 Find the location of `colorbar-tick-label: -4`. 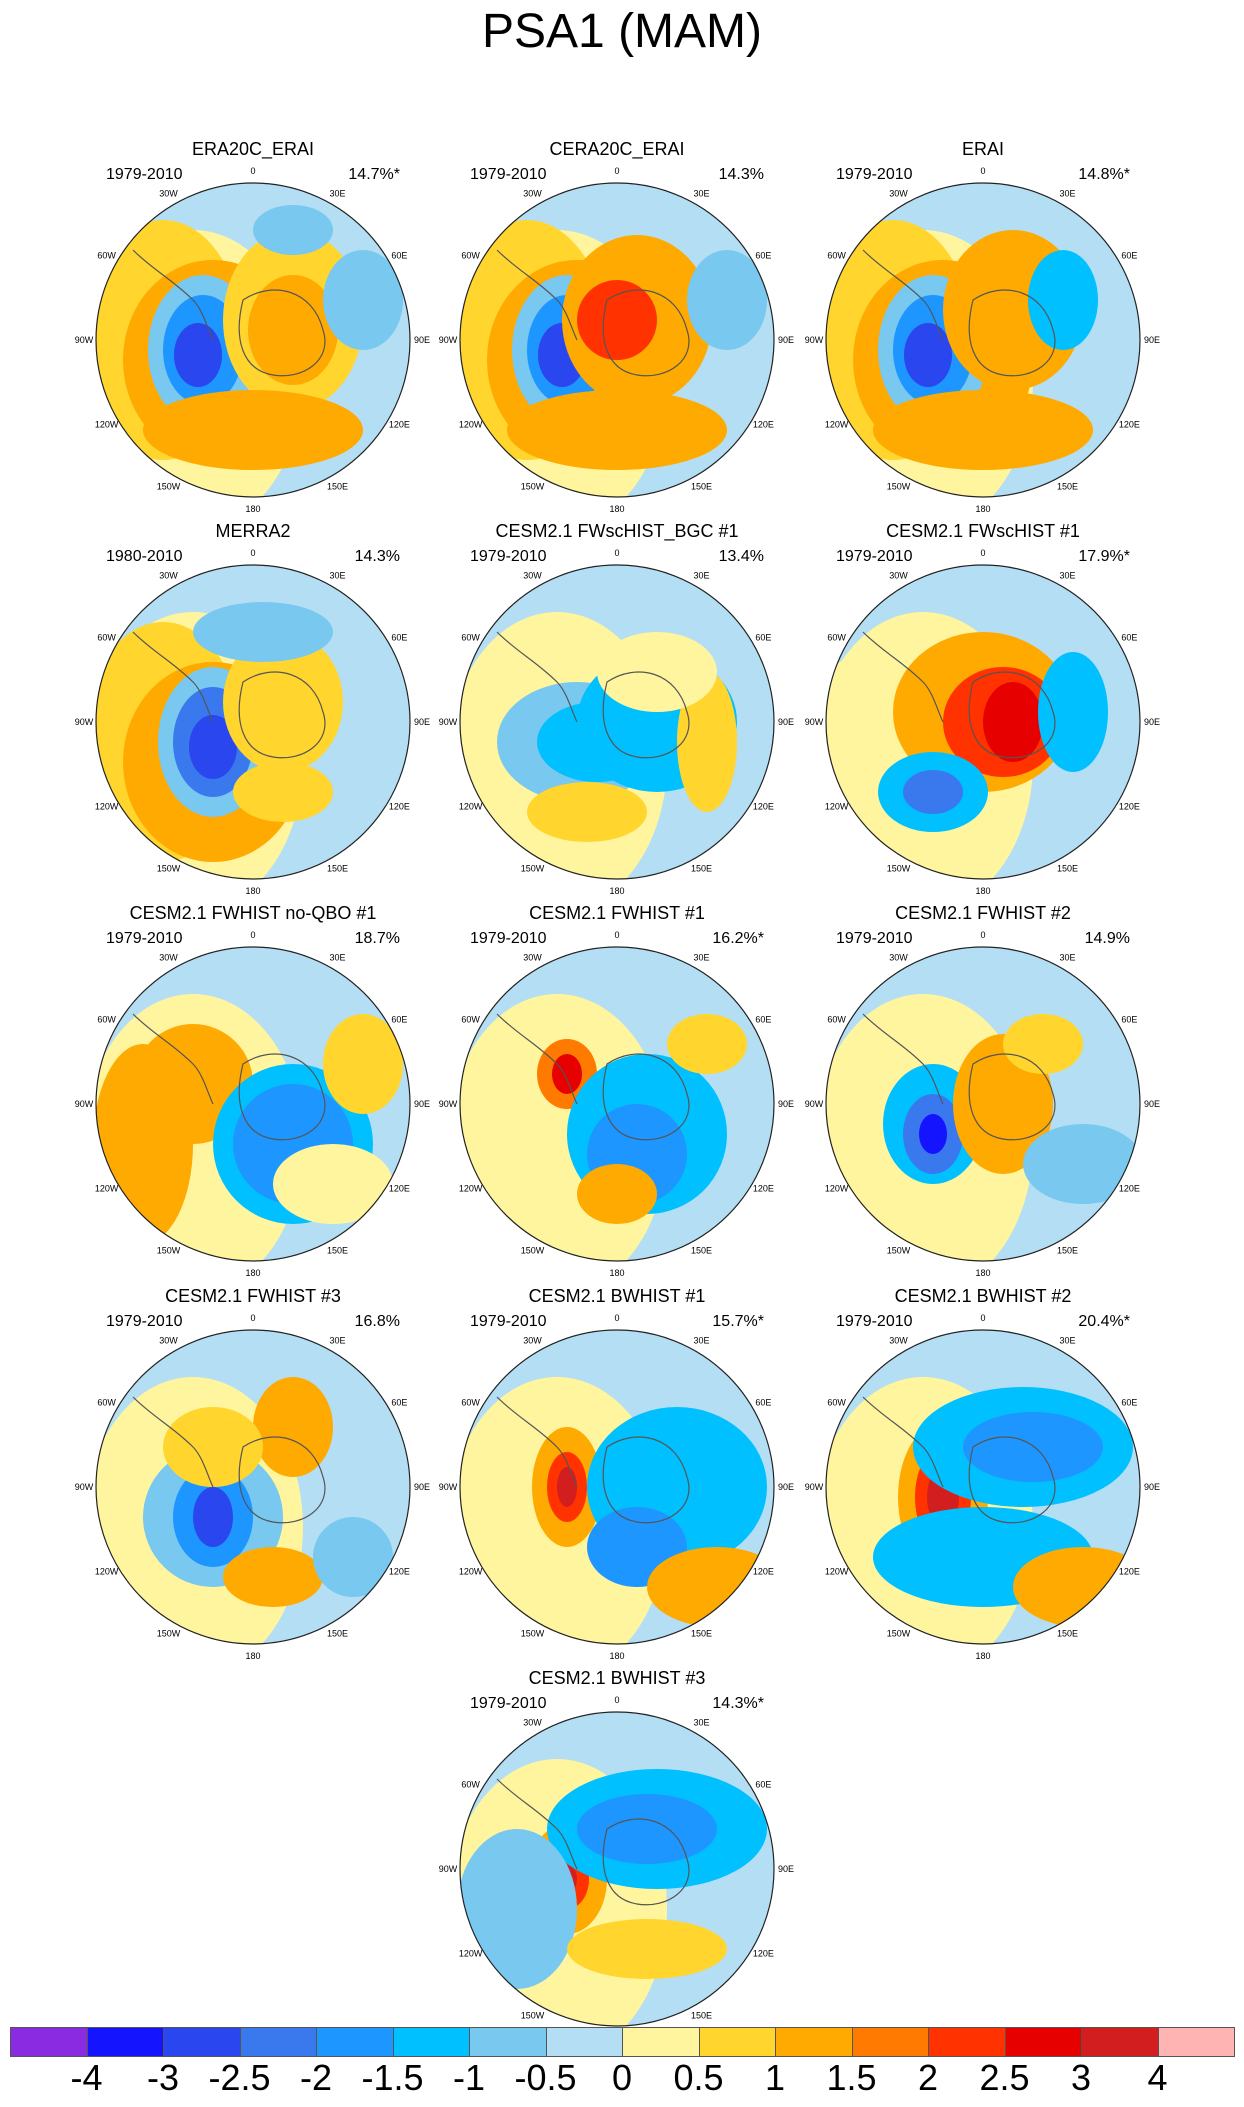

colorbar-tick-label: -4 is located at coordinates (86, 2077).